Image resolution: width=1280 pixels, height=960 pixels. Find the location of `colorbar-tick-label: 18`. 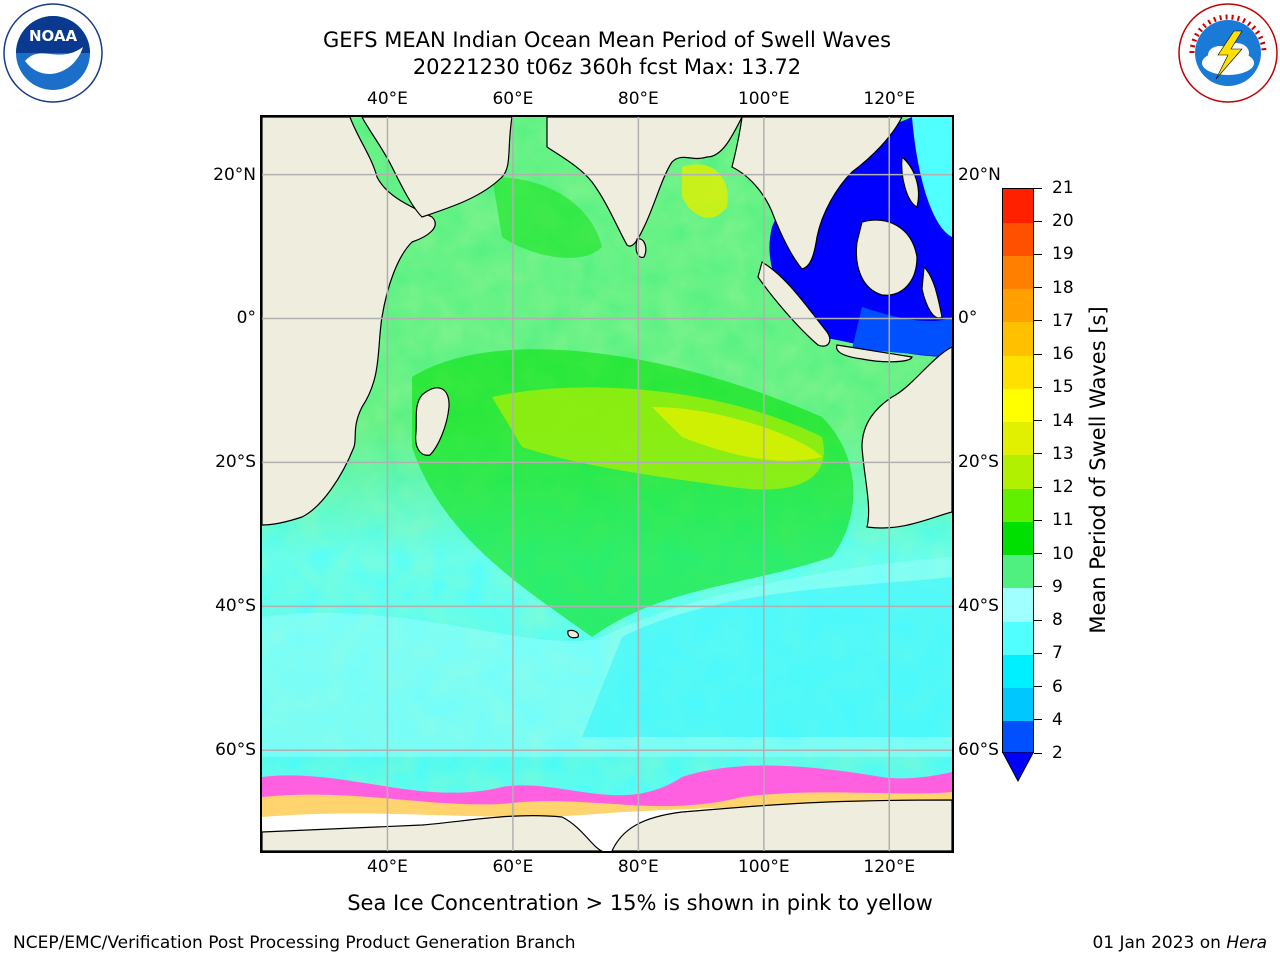

colorbar-tick-label: 18 is located at coordinates (1063, 287).